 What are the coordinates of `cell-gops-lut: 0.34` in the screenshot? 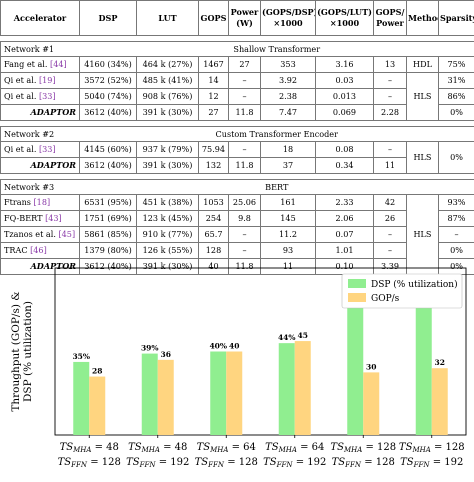 It's located at (344, 165).